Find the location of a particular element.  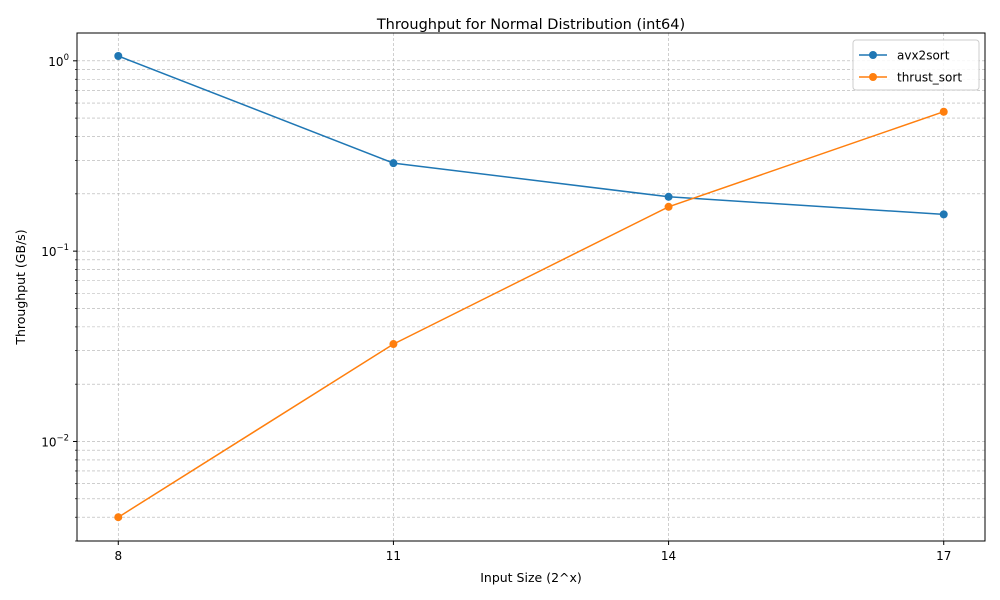

y-tick-label: 10⁻¹ is located at coordinates (55, 251).